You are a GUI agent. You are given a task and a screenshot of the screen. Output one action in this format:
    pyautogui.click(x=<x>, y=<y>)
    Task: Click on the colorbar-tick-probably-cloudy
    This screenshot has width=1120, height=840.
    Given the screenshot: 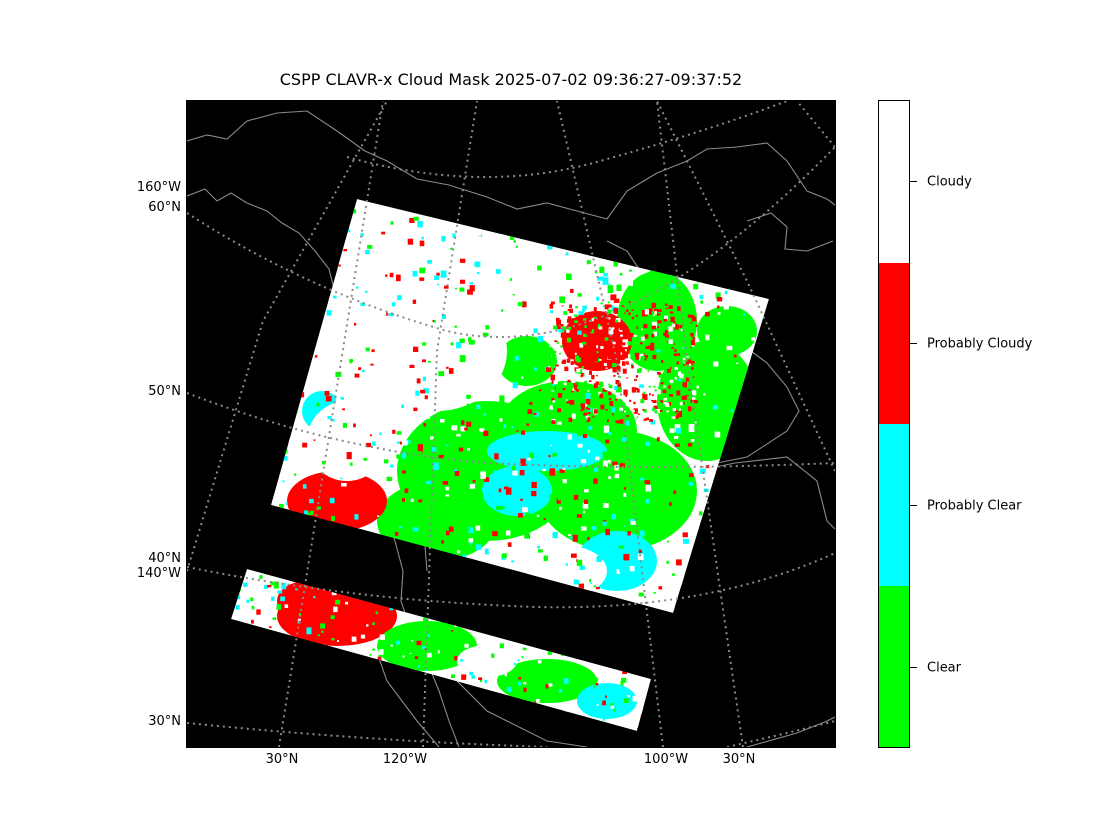 What is the action you would take?
    pyautogui.click(x=913, y=343)
    